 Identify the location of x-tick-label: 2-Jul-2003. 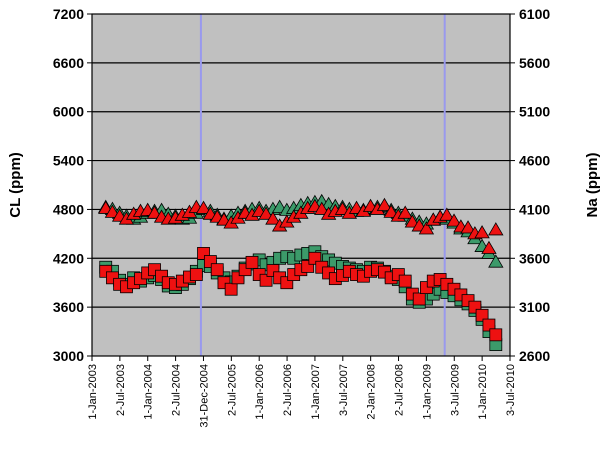
(121, 390).